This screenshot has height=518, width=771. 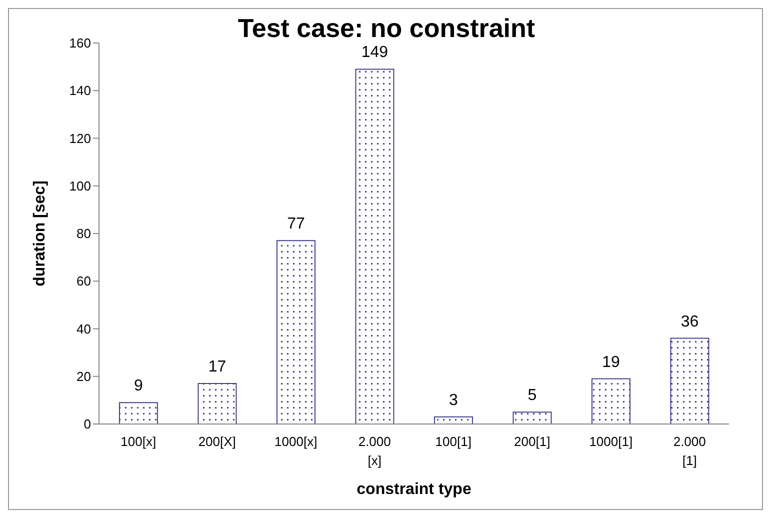 What do you see at coordinates (217, 367) in the screenshot?
I see `data-label: 17` at bounding box center [217, 367].